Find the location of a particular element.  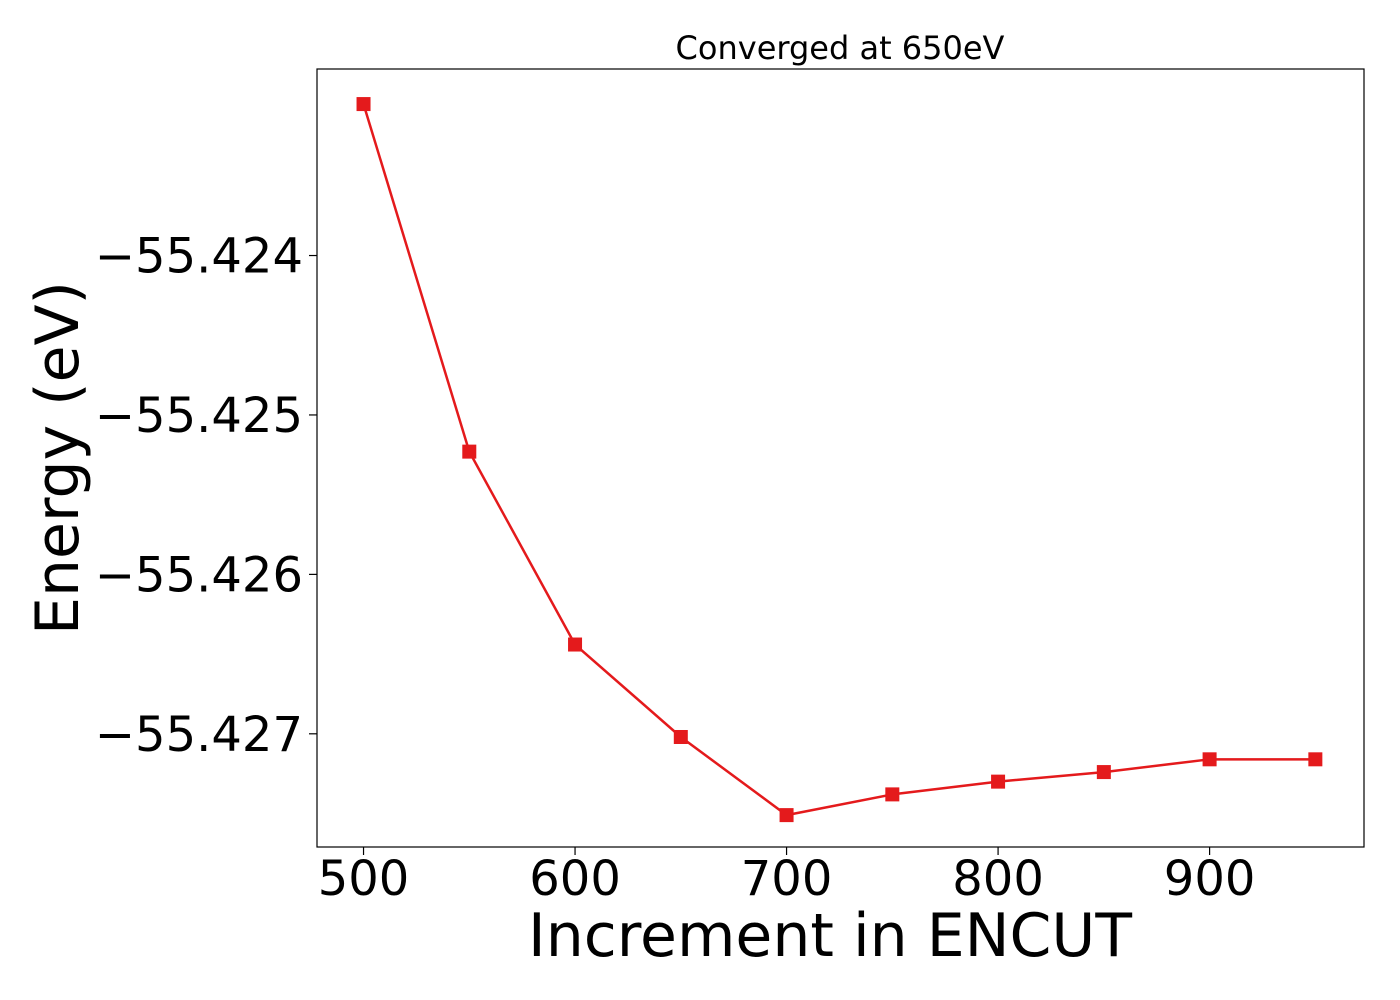

x-tick-label: 800 is located at coordinates (998, 879).